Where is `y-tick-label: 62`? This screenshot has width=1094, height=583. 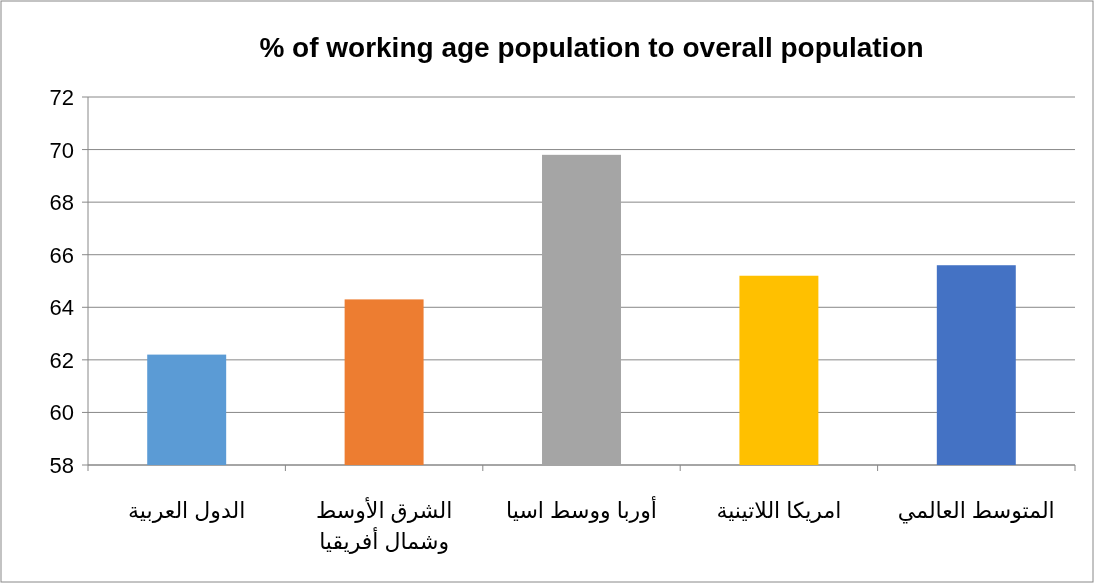
y-tick-label: 62 is located at coordinates (61, 360).